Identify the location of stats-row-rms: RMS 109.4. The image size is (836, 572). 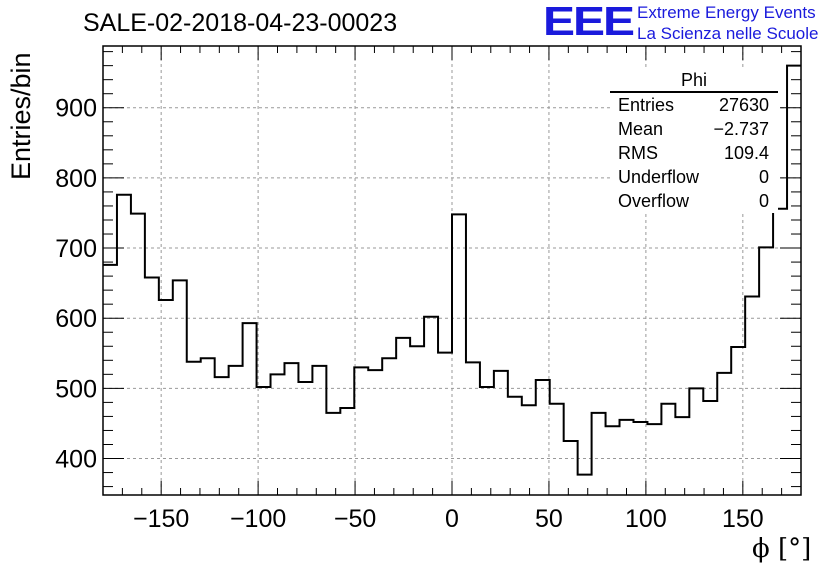
(694, 153).